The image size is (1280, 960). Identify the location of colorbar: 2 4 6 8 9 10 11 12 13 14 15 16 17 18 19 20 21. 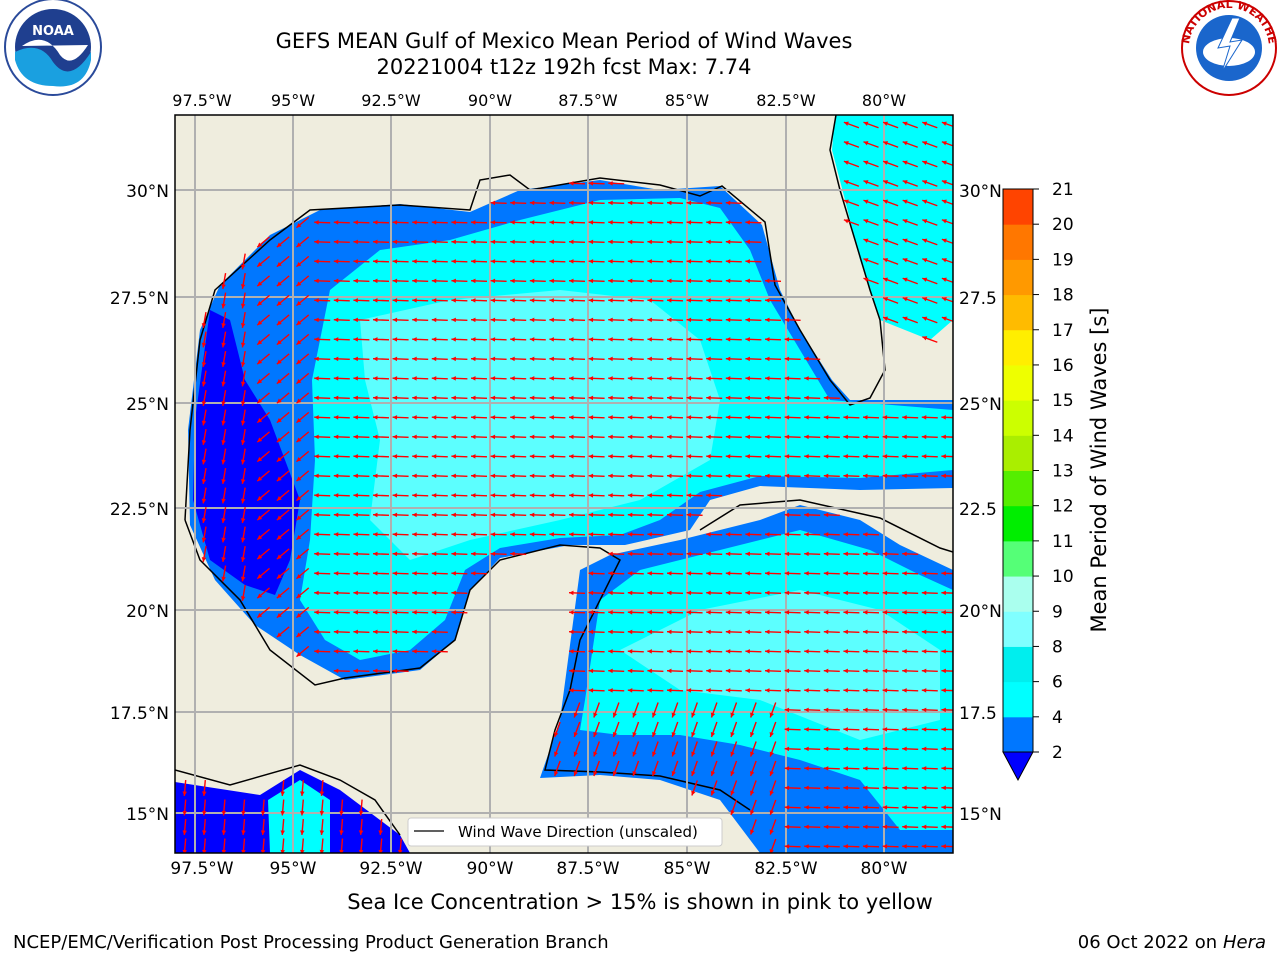
(1038, 481).